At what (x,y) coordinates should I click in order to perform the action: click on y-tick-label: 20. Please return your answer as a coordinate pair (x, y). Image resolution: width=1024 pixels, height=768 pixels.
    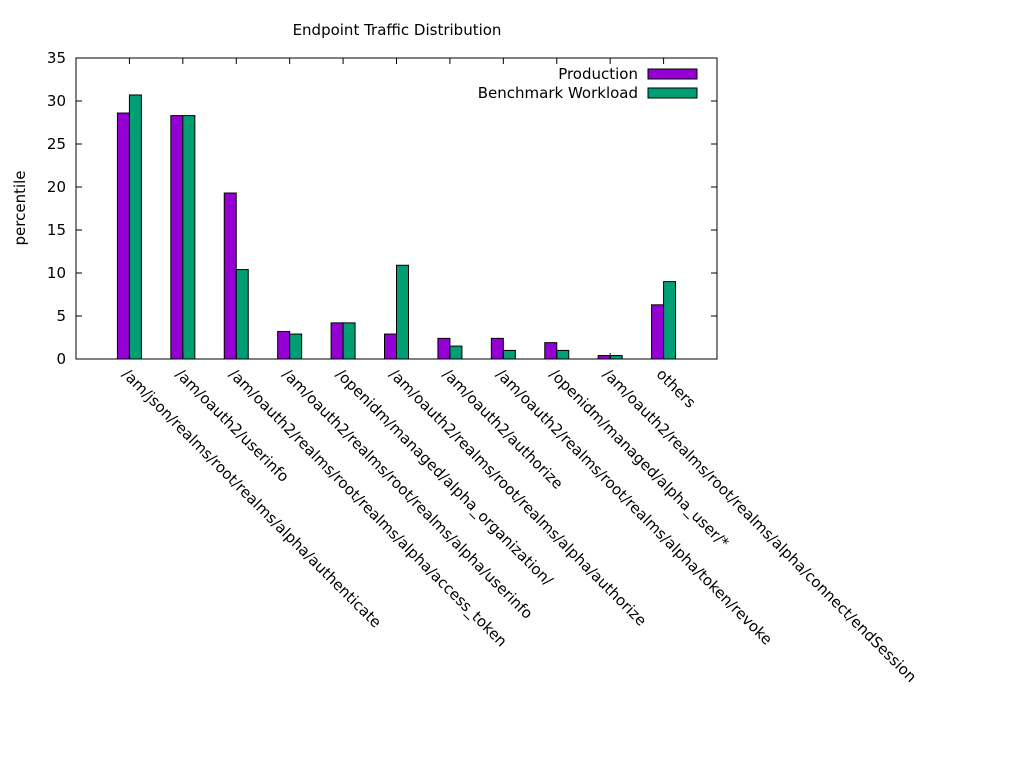
    Looking at the image, I should click on (56, 187).